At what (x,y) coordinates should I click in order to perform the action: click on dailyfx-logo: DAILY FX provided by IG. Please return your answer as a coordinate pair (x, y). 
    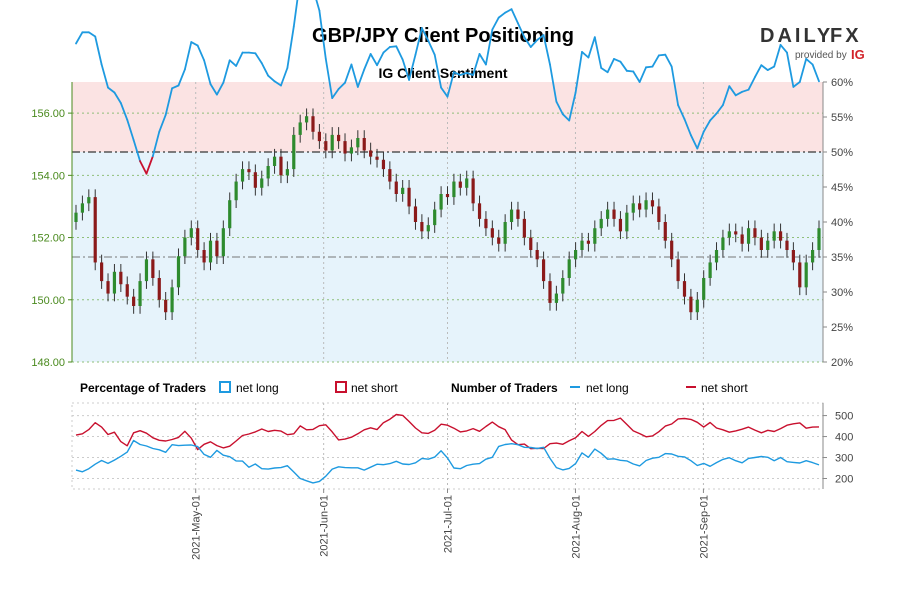
    Looking at the image, I should click on (812, 43).